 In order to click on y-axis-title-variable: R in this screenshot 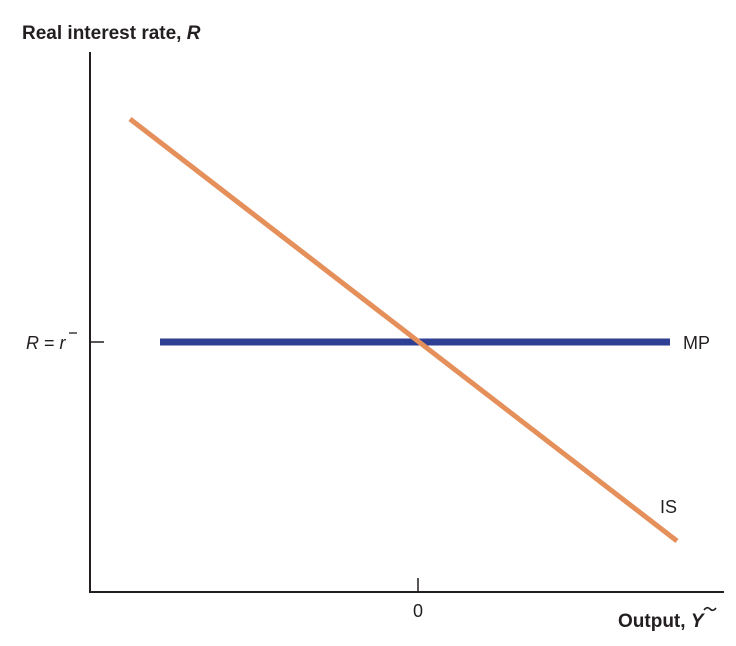, I will do `click(194, 33)`.